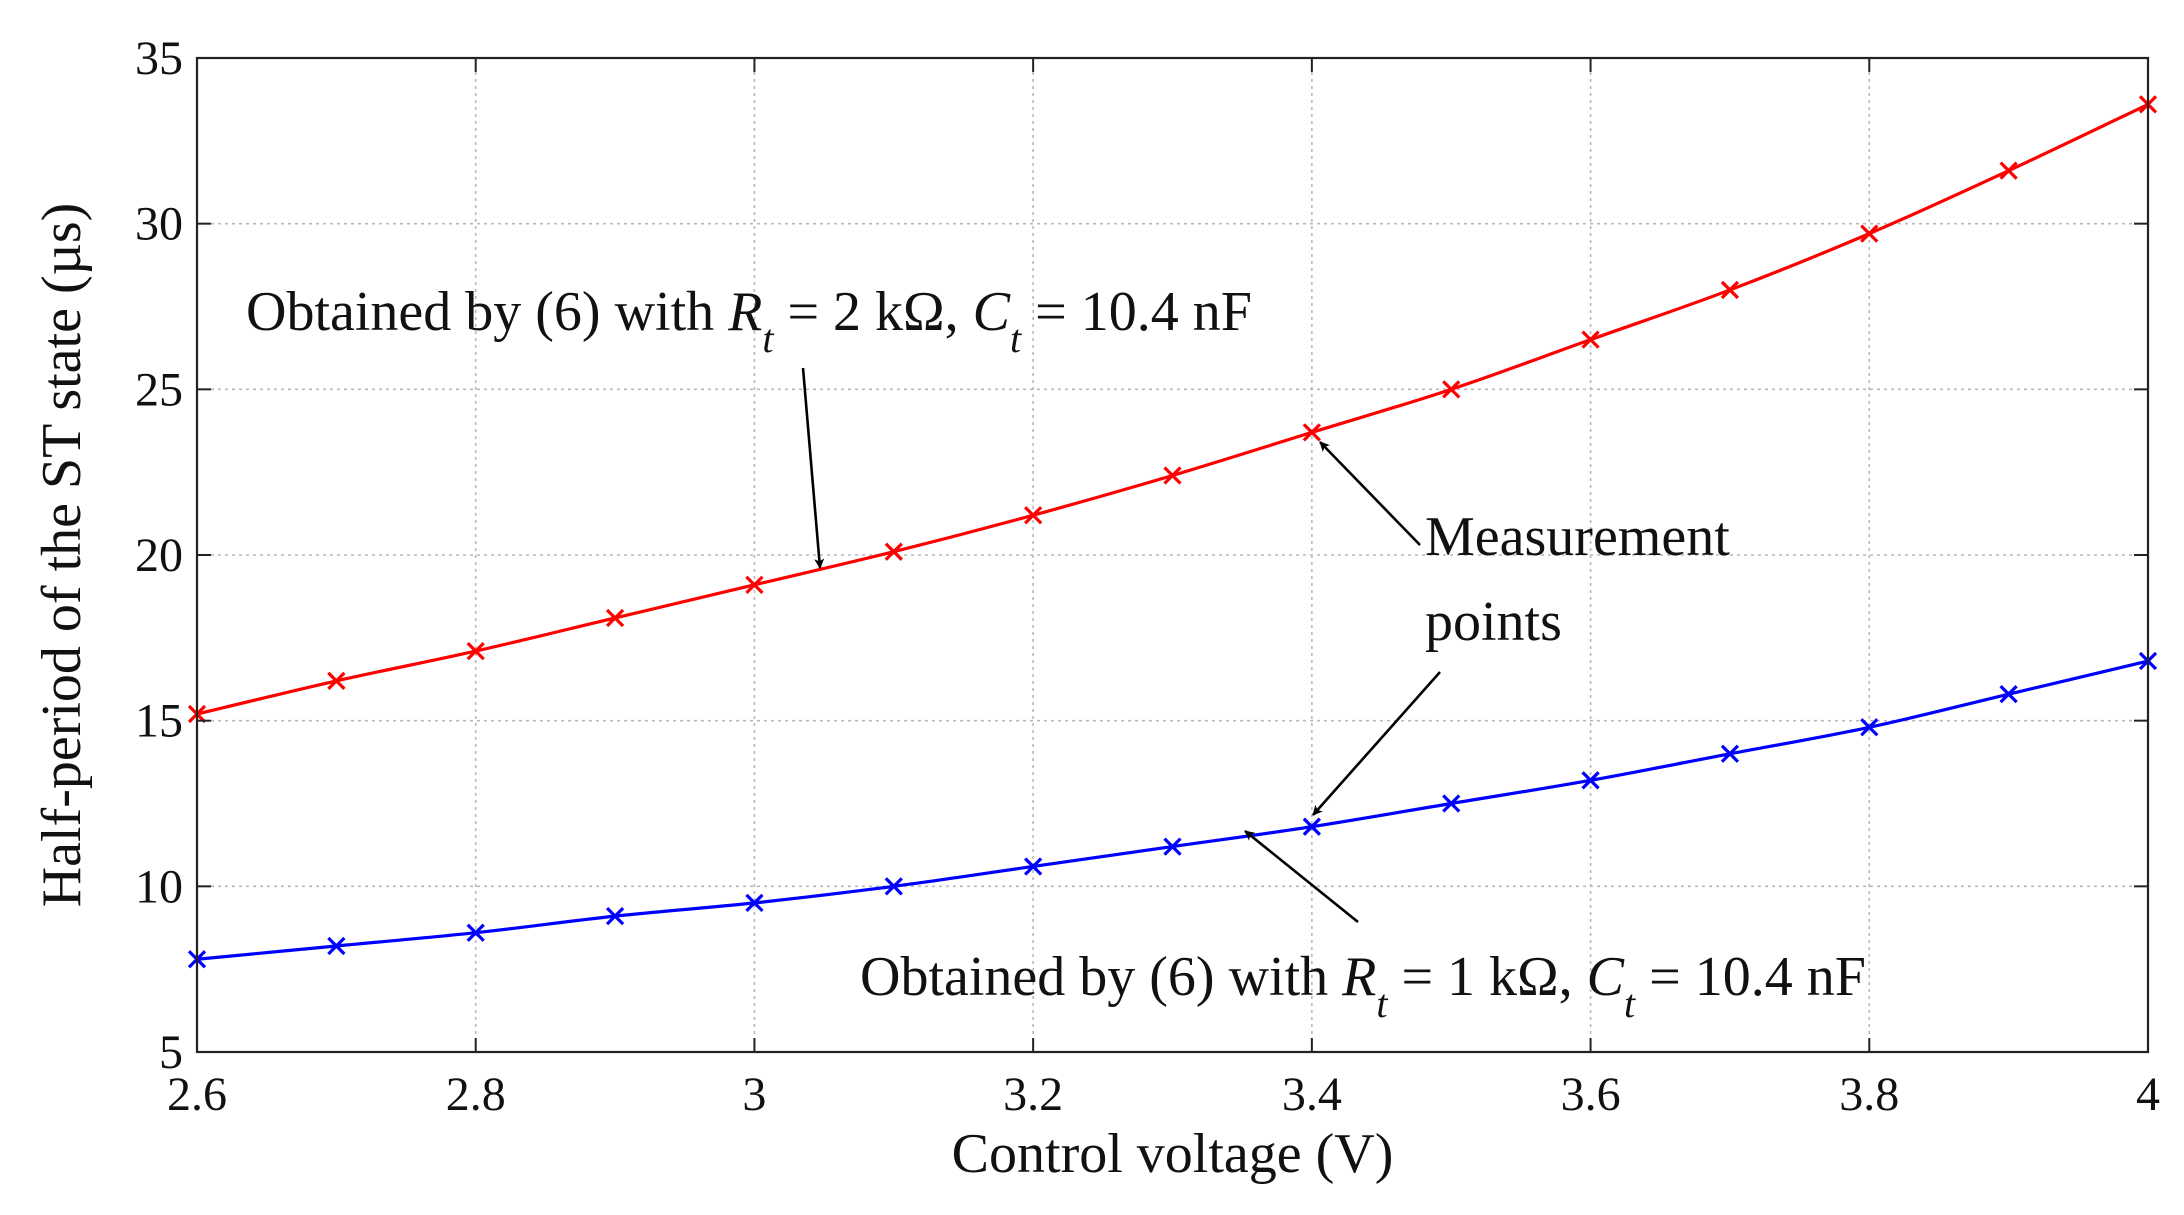 The height and width of the screenshot is (1215, 2184). Describe the element at coordinates (1591, 1094) in the screenshot. I see `x-tick-label: 3.6` at that location.